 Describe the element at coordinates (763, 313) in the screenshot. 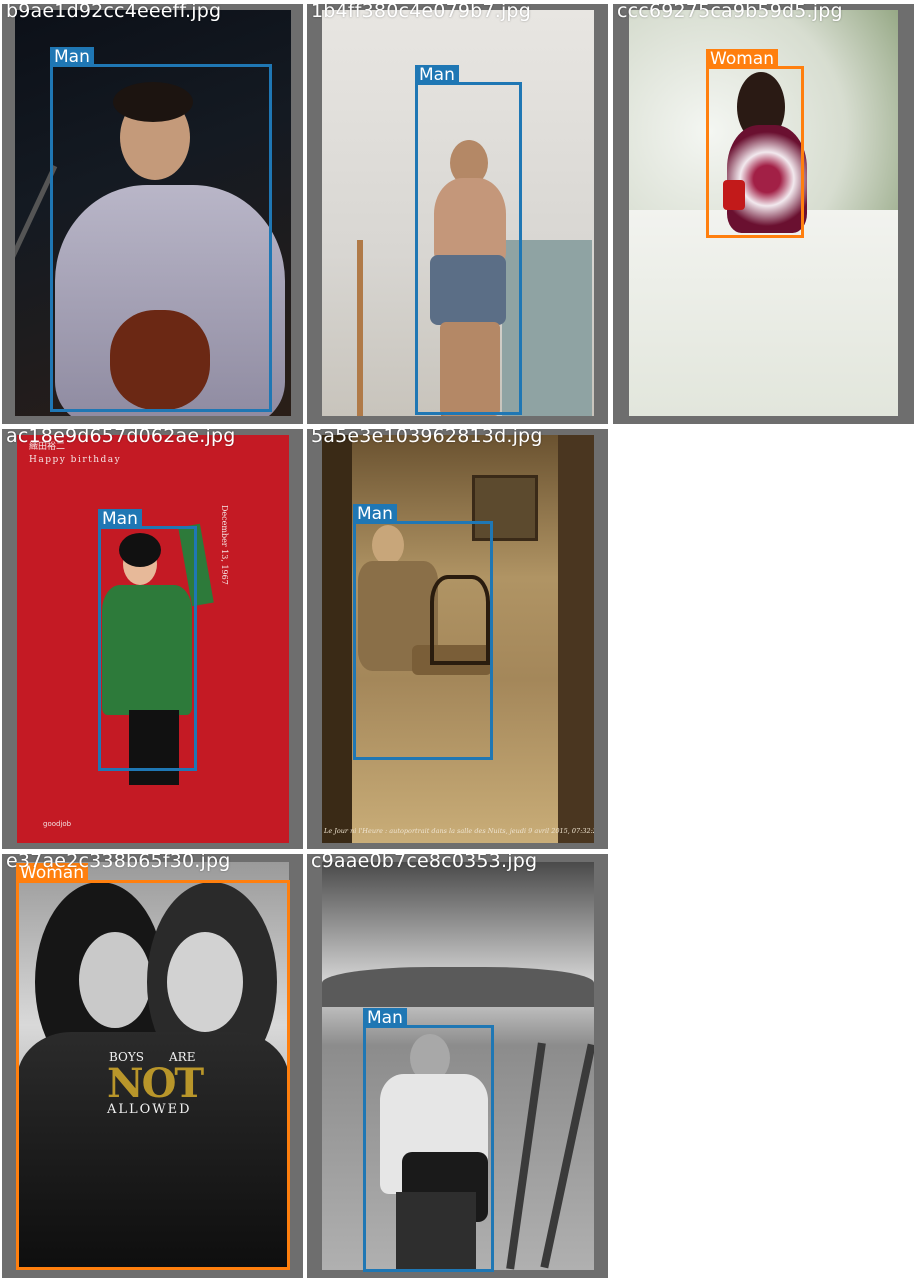

I see `snow-foliage` at that location.